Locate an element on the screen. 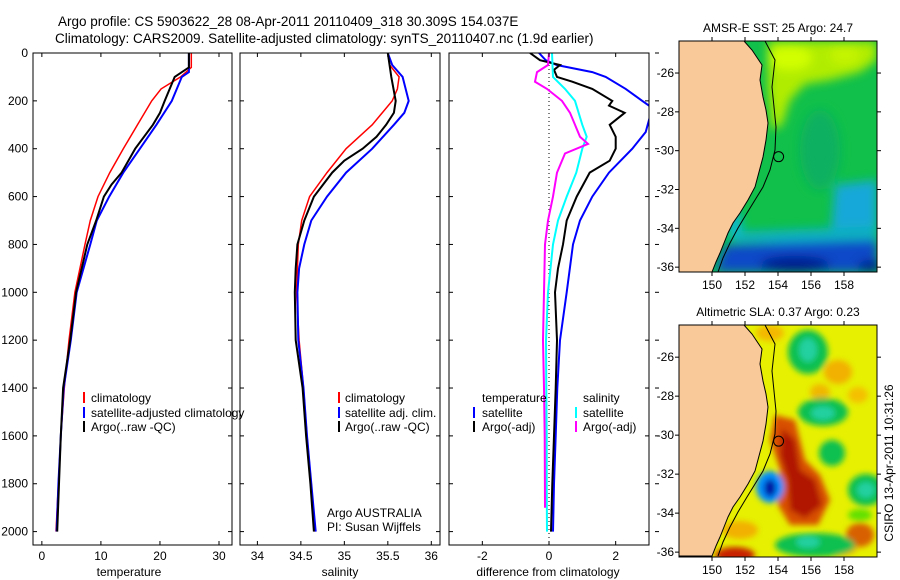 The height and width of the screenshot is (580, 900). x-tick-label: 2 is located at coordinates (615, 556).